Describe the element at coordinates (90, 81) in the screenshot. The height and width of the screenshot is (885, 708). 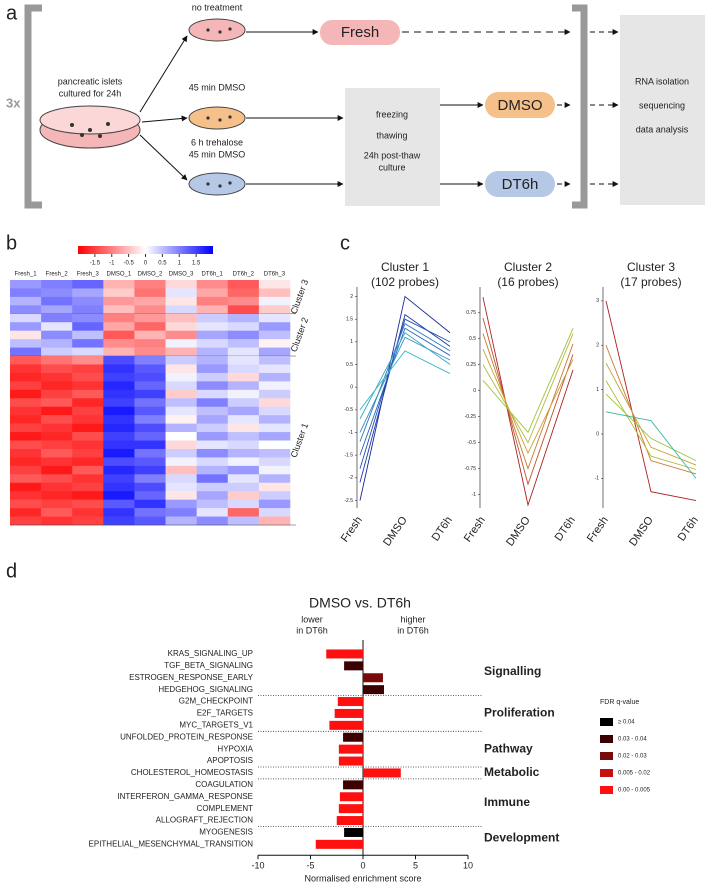
I see `source-label: pancreatic islets` at that location.